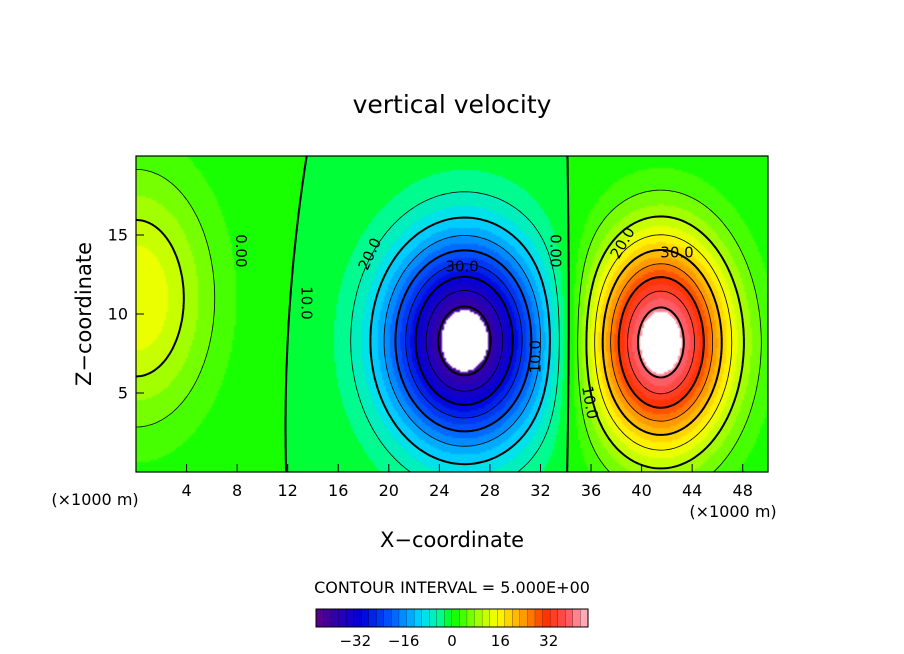  Describe the element at coordinates (94, 499) in the screenshot. I see `x-unit-left: (×1000 m)` at that location.